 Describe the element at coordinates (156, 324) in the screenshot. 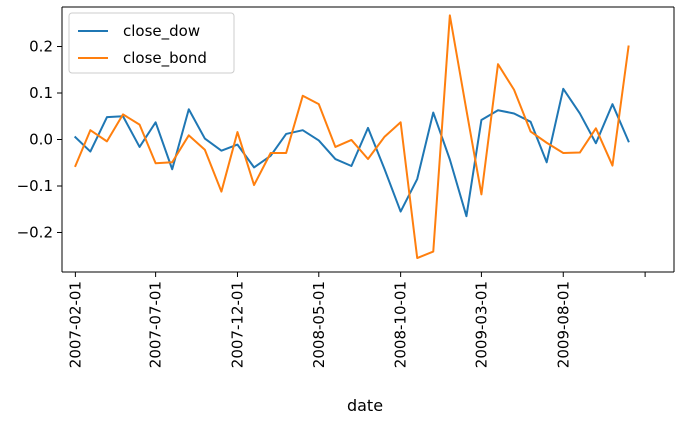

I see `x-tick-label: 2007-07-01` at that location.